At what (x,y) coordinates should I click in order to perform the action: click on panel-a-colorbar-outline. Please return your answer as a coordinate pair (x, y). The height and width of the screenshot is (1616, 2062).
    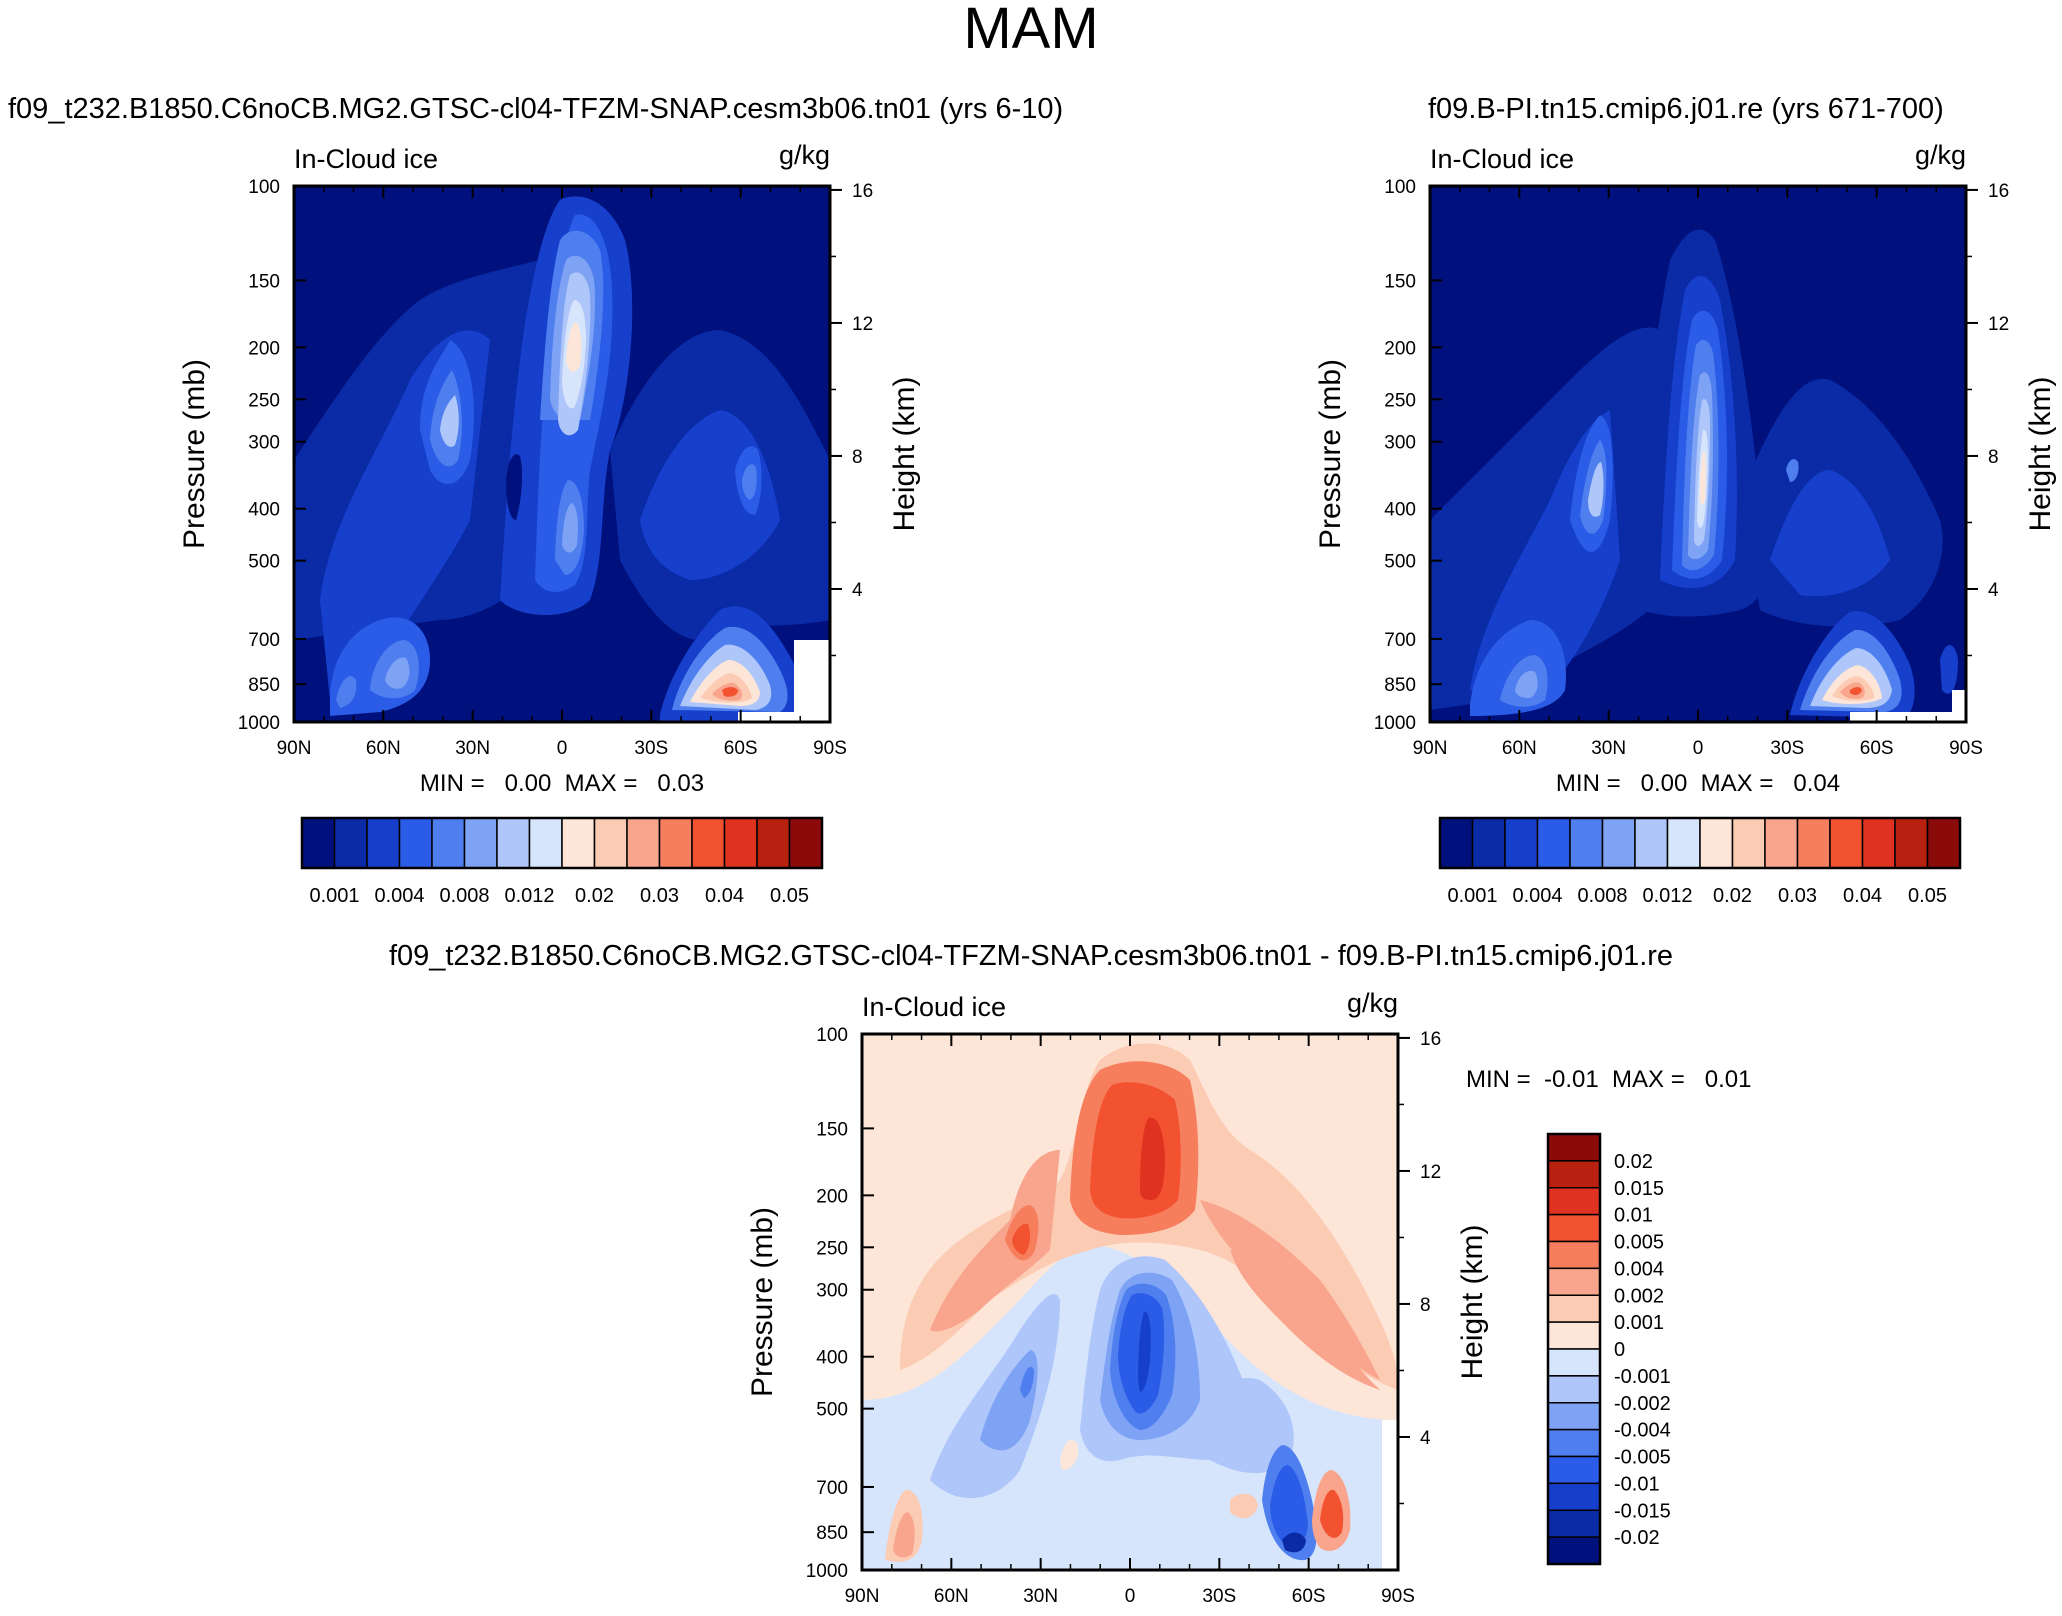
    Looking at the image, I should click on (562, 843).